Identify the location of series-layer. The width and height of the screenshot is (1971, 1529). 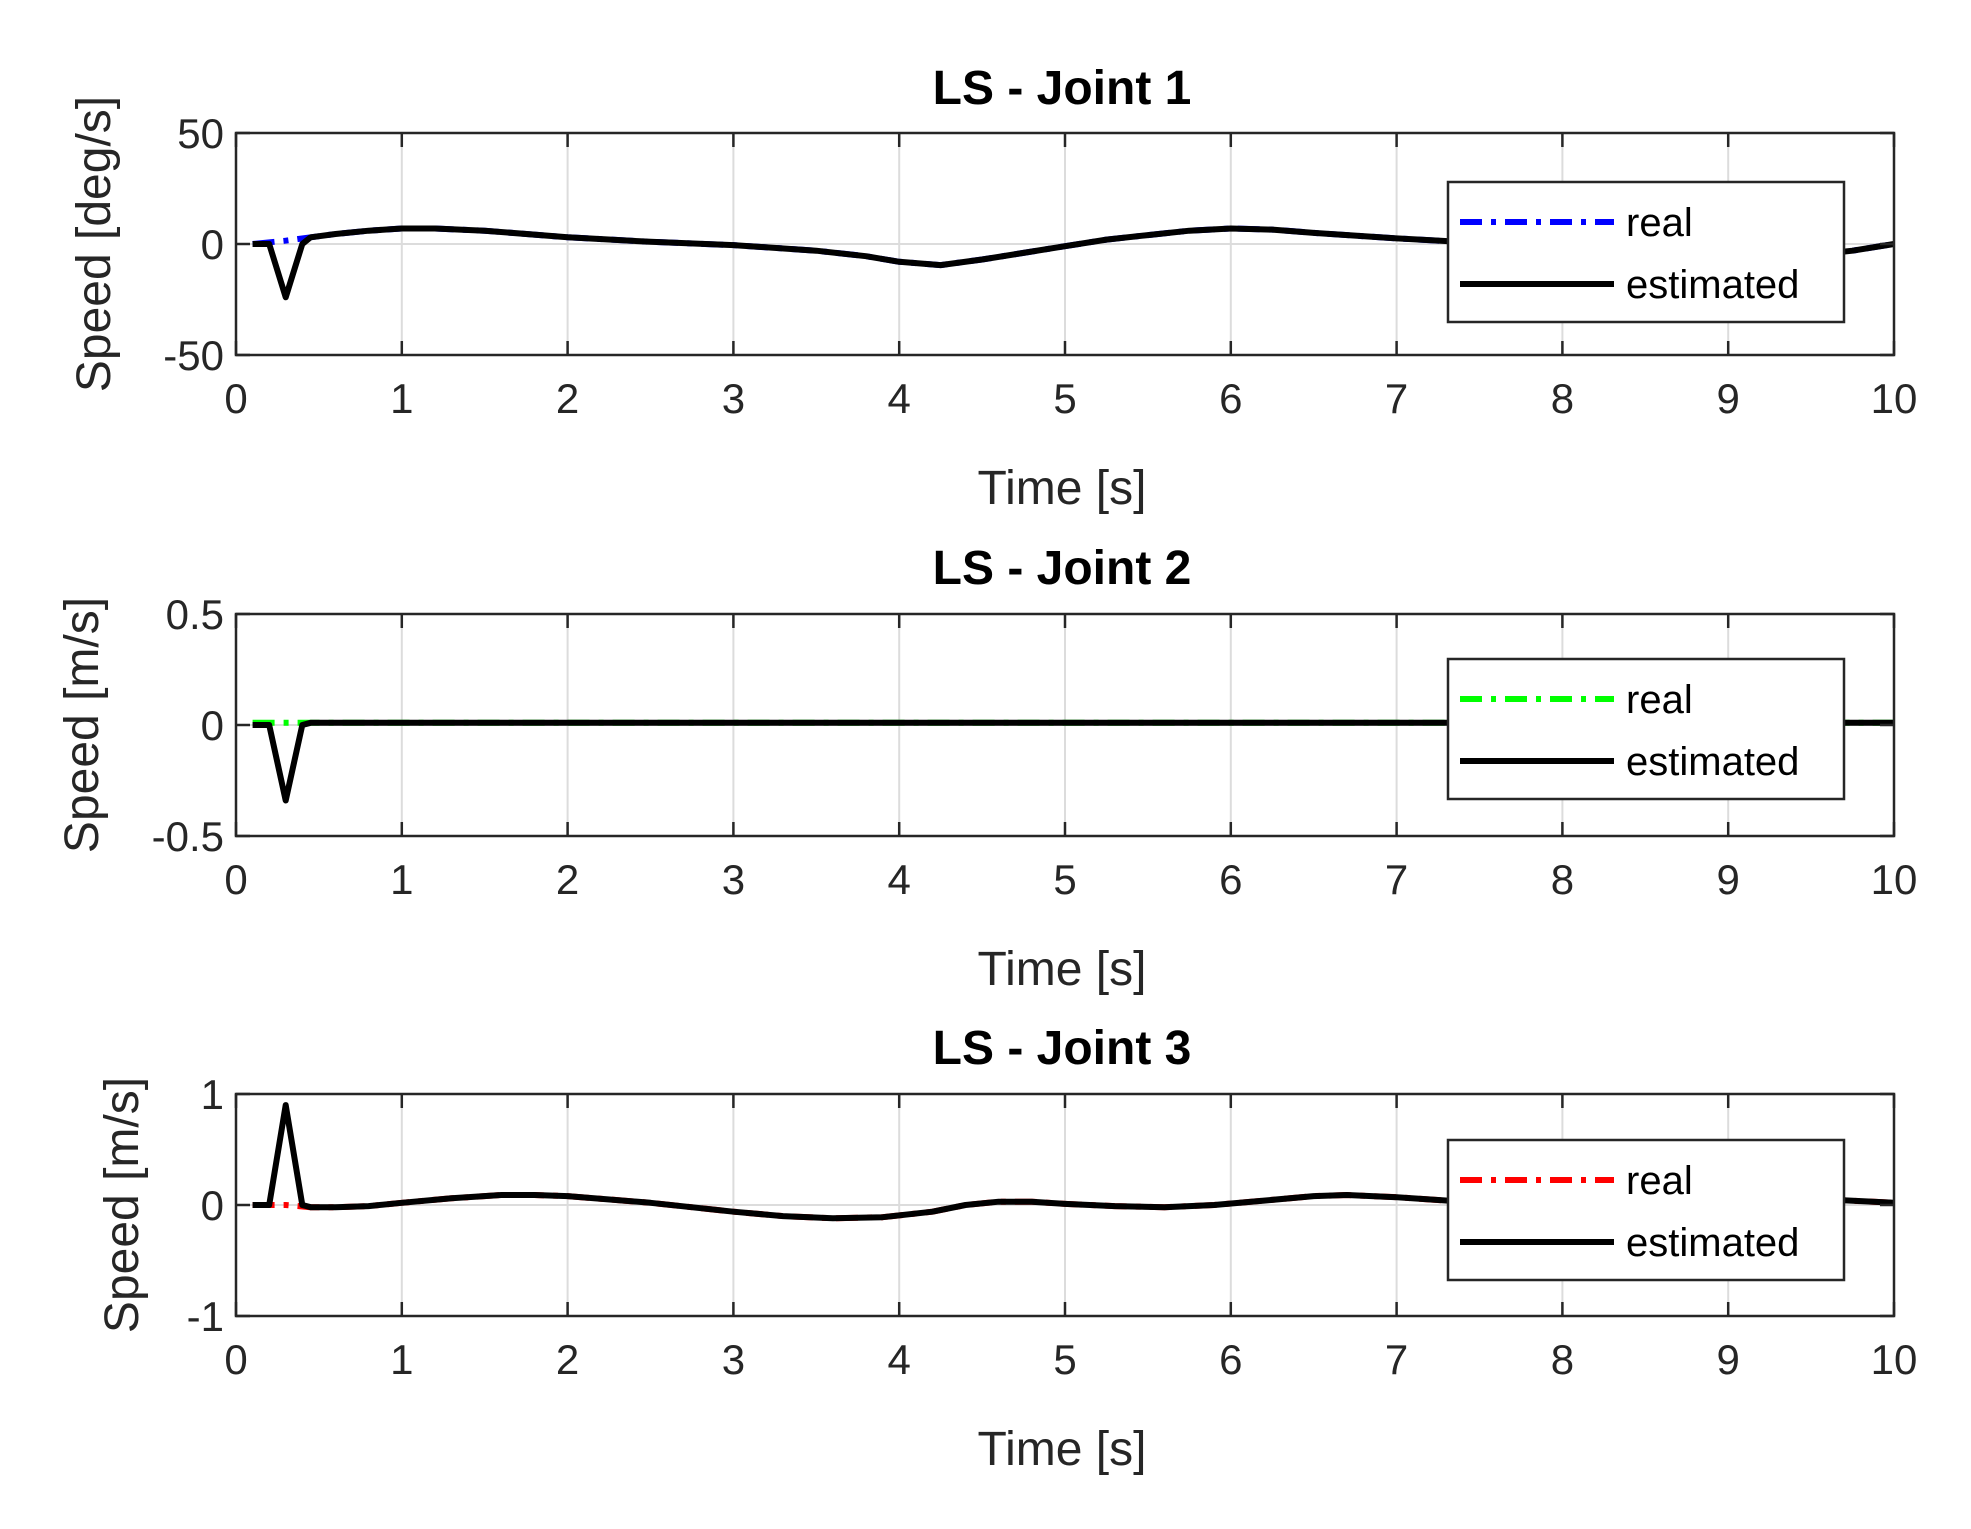
(1073, 761).